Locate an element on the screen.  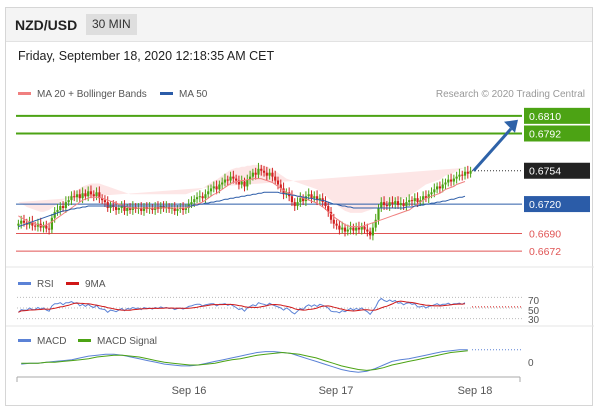
rsi-pane is located at coordinates (269, 308).